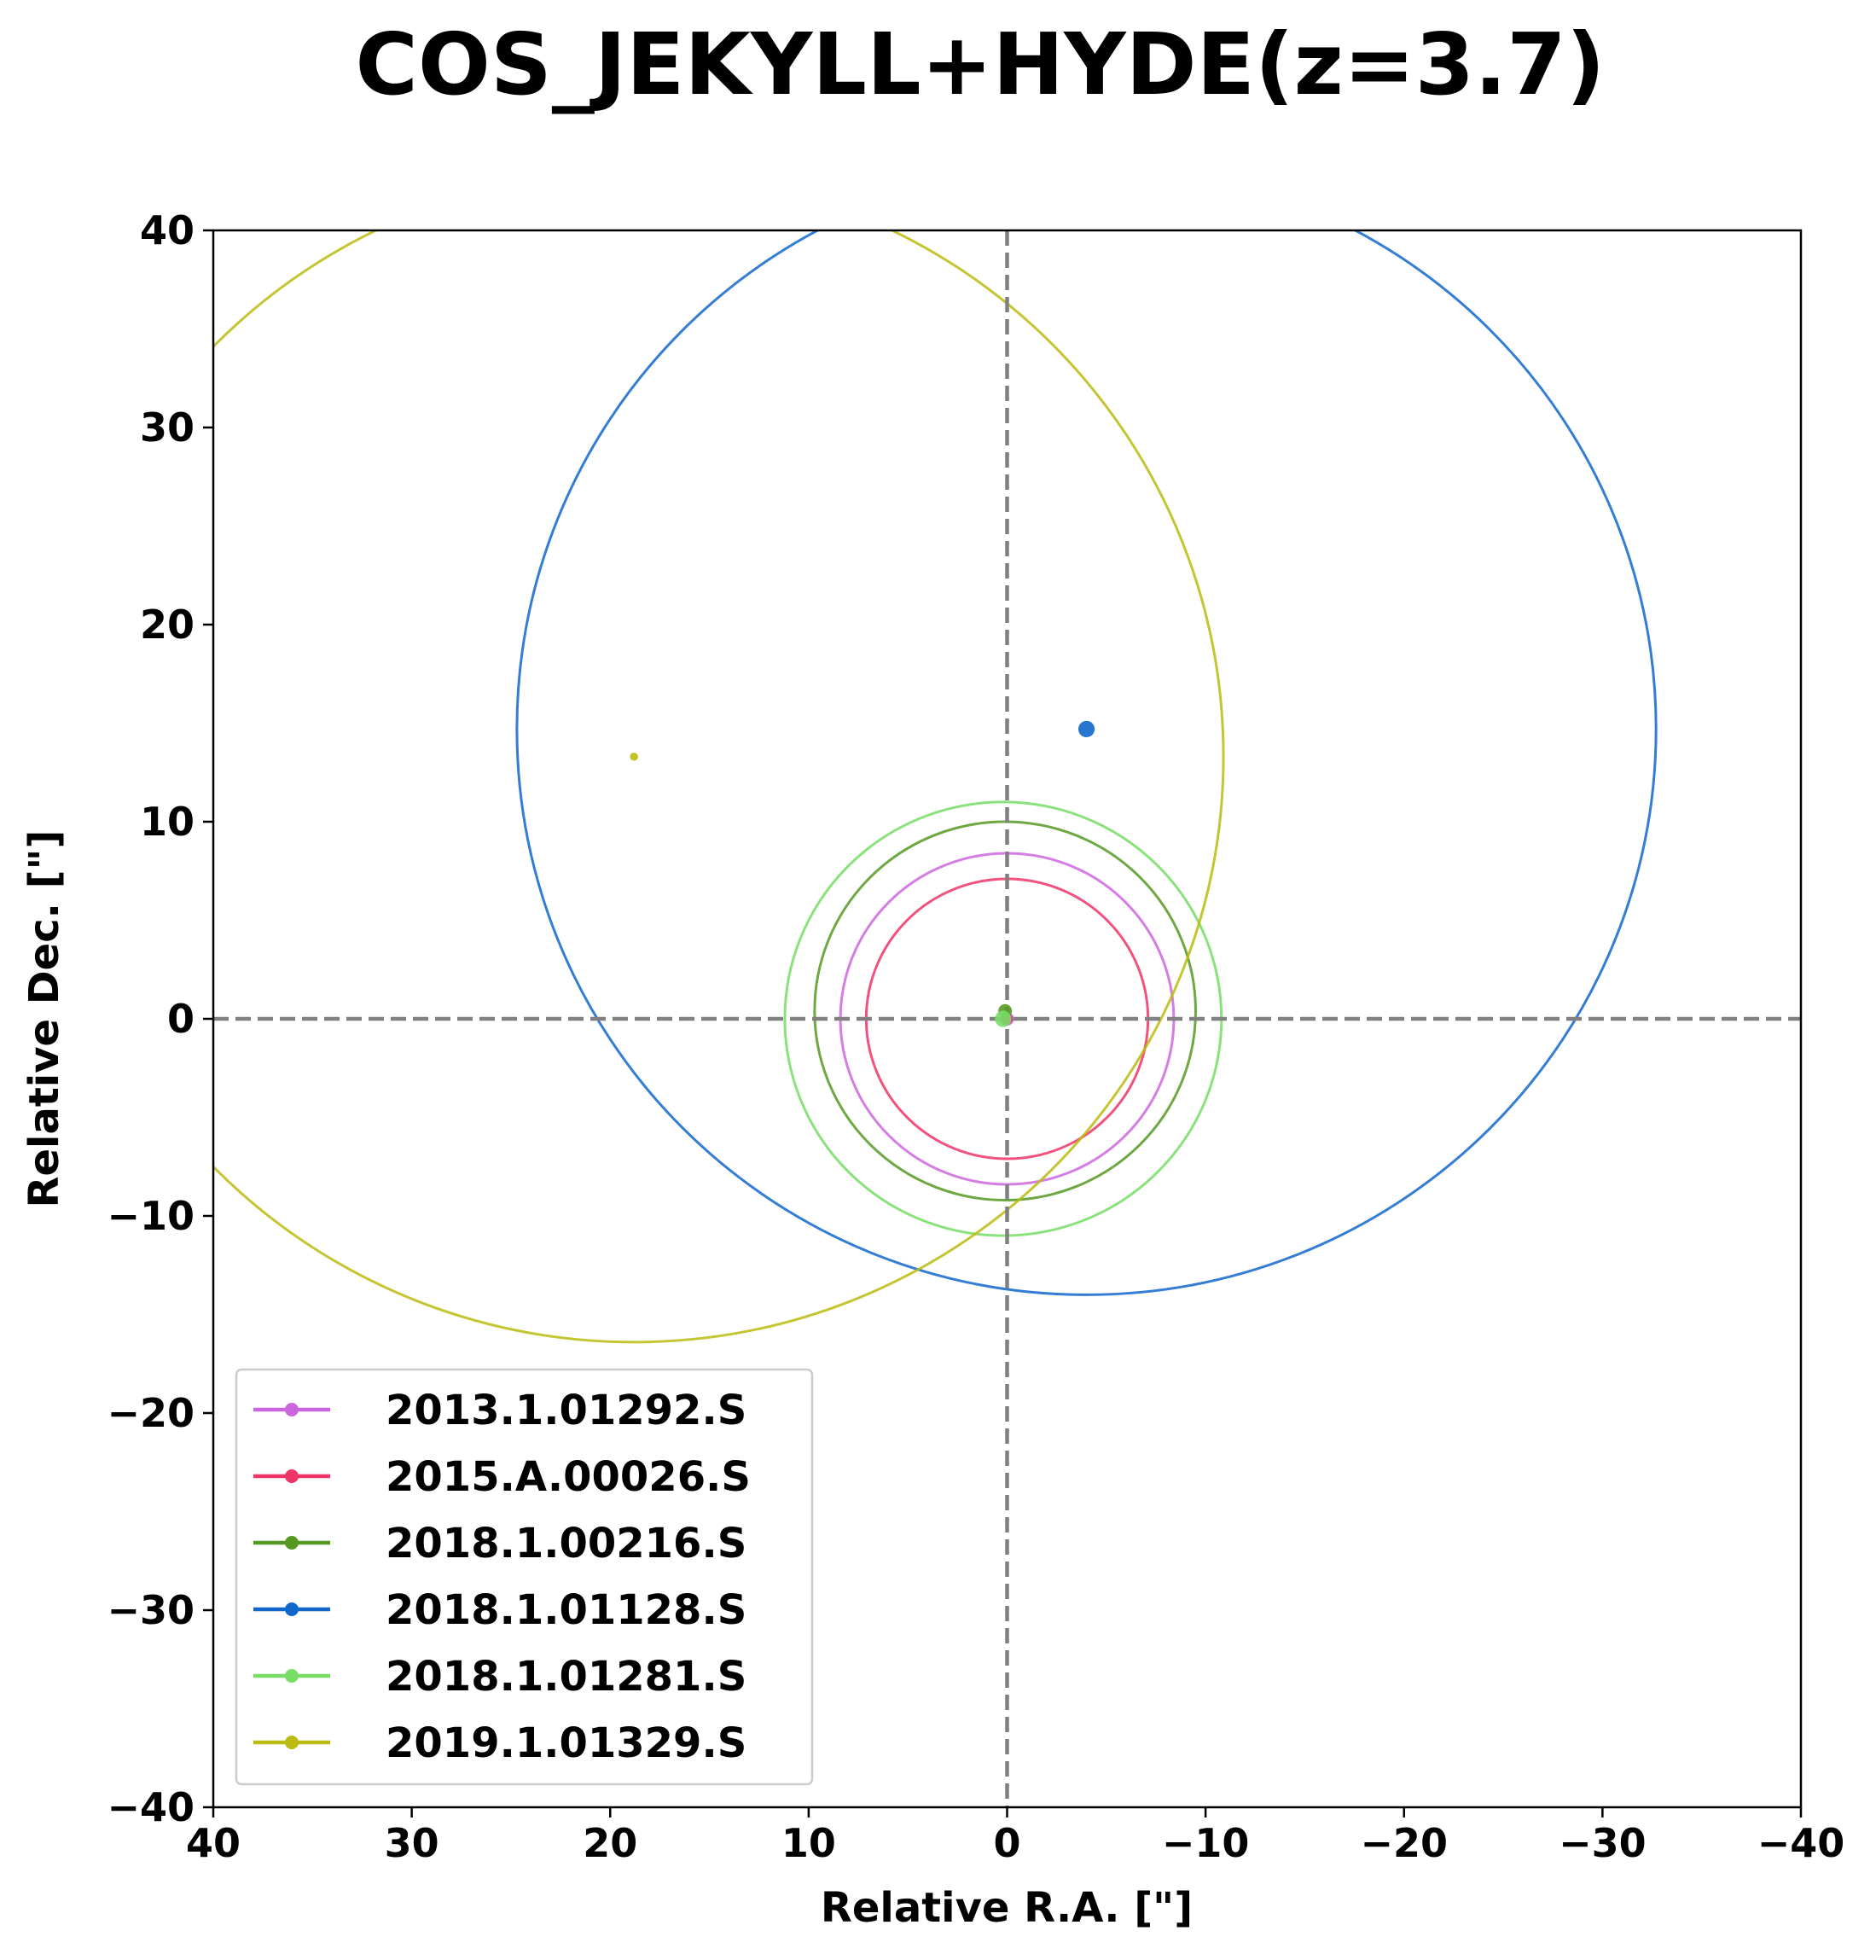  I want to click on pointing-marker-2019-1-01329-s, so click(634, 756).